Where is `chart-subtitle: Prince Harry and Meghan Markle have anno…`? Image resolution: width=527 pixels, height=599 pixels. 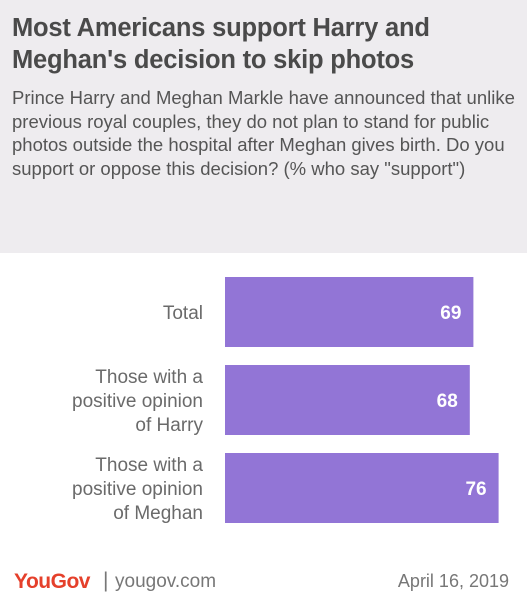
chart-subtitle: Prince Harry and Meghan Markle have anno… is located at coordinates (263, 133).